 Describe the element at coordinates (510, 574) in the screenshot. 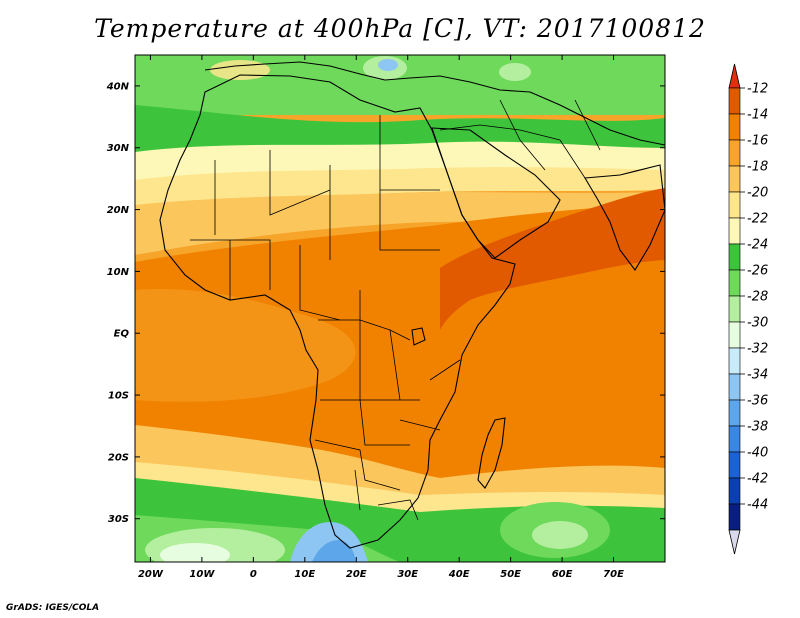

I see `lon-label-7: 50E` at that location.